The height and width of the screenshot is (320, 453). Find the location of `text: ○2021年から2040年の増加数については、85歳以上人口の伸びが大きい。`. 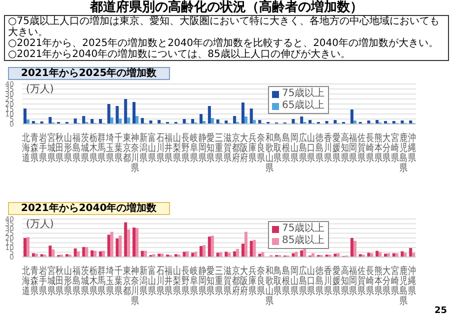

text: ○2021年から2040年の増加数については、85歳以上人口の伸びが大きい。 is located at coordinates (180, 54).